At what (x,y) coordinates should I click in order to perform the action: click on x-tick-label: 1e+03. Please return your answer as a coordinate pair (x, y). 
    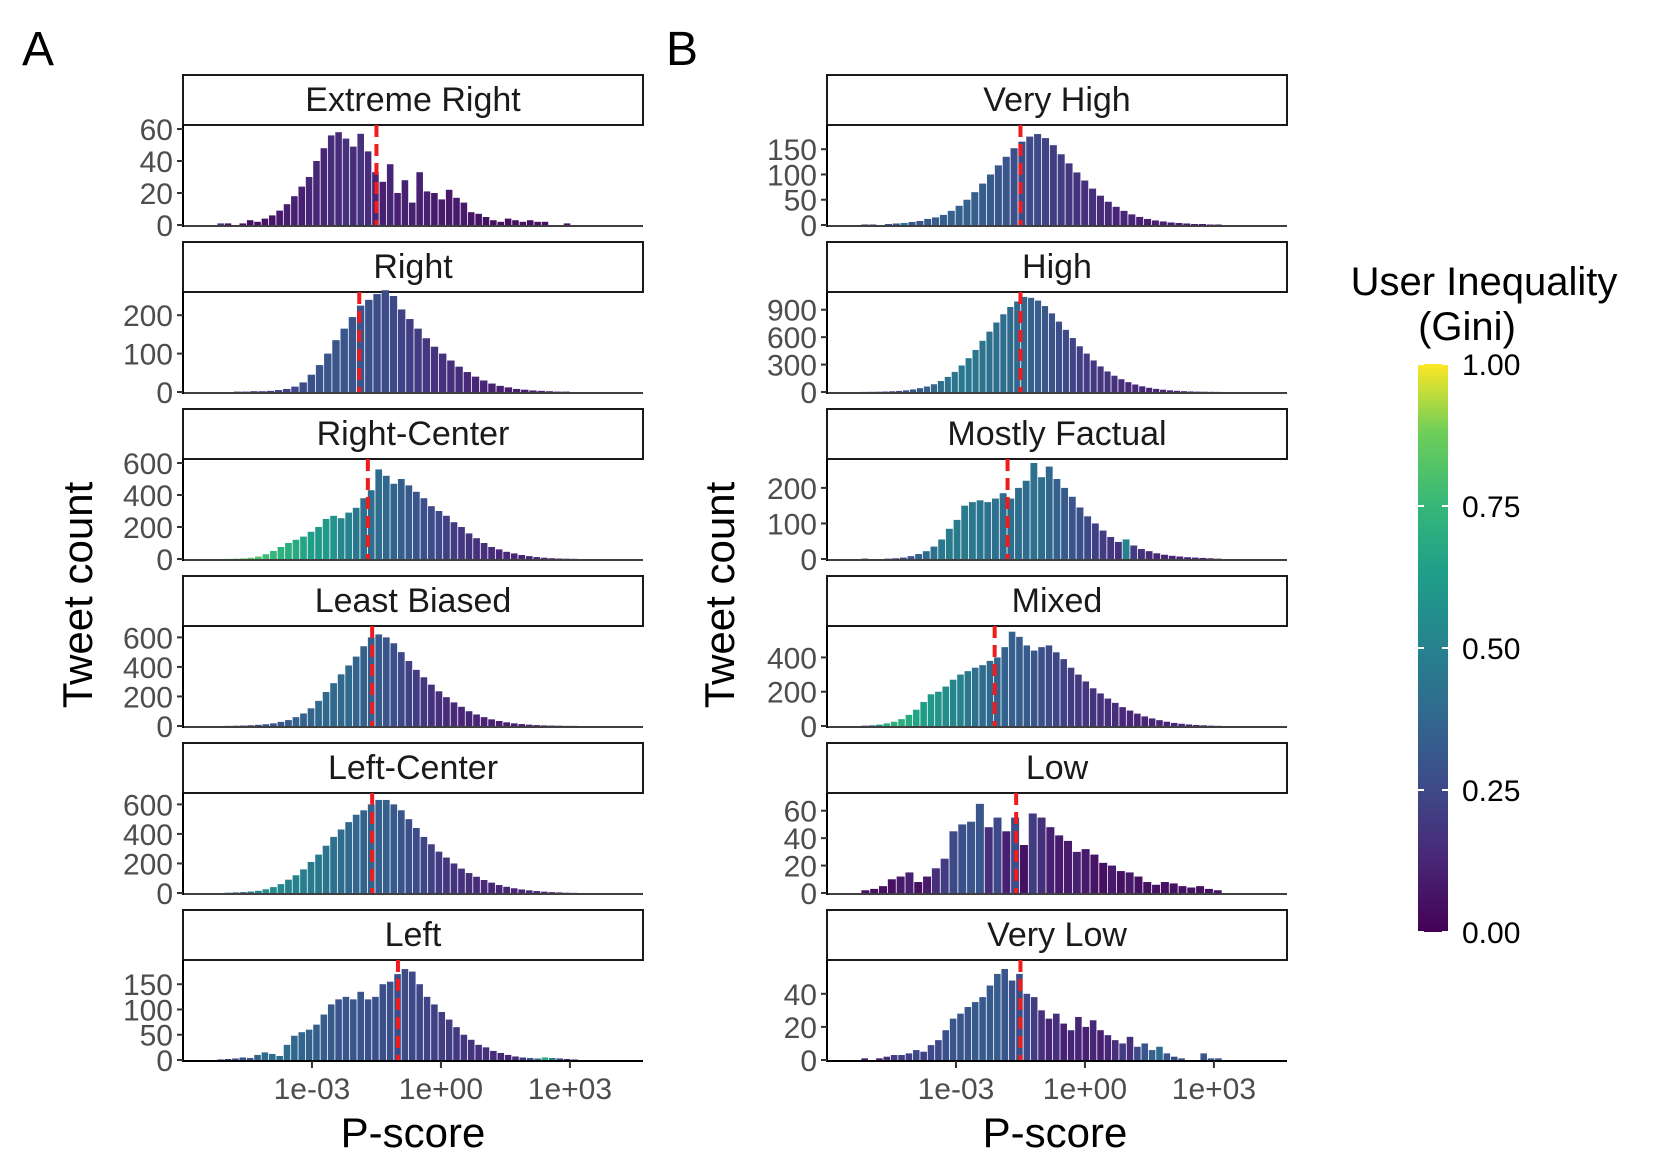
    Looking at the image, I should click on (1214, 1089).